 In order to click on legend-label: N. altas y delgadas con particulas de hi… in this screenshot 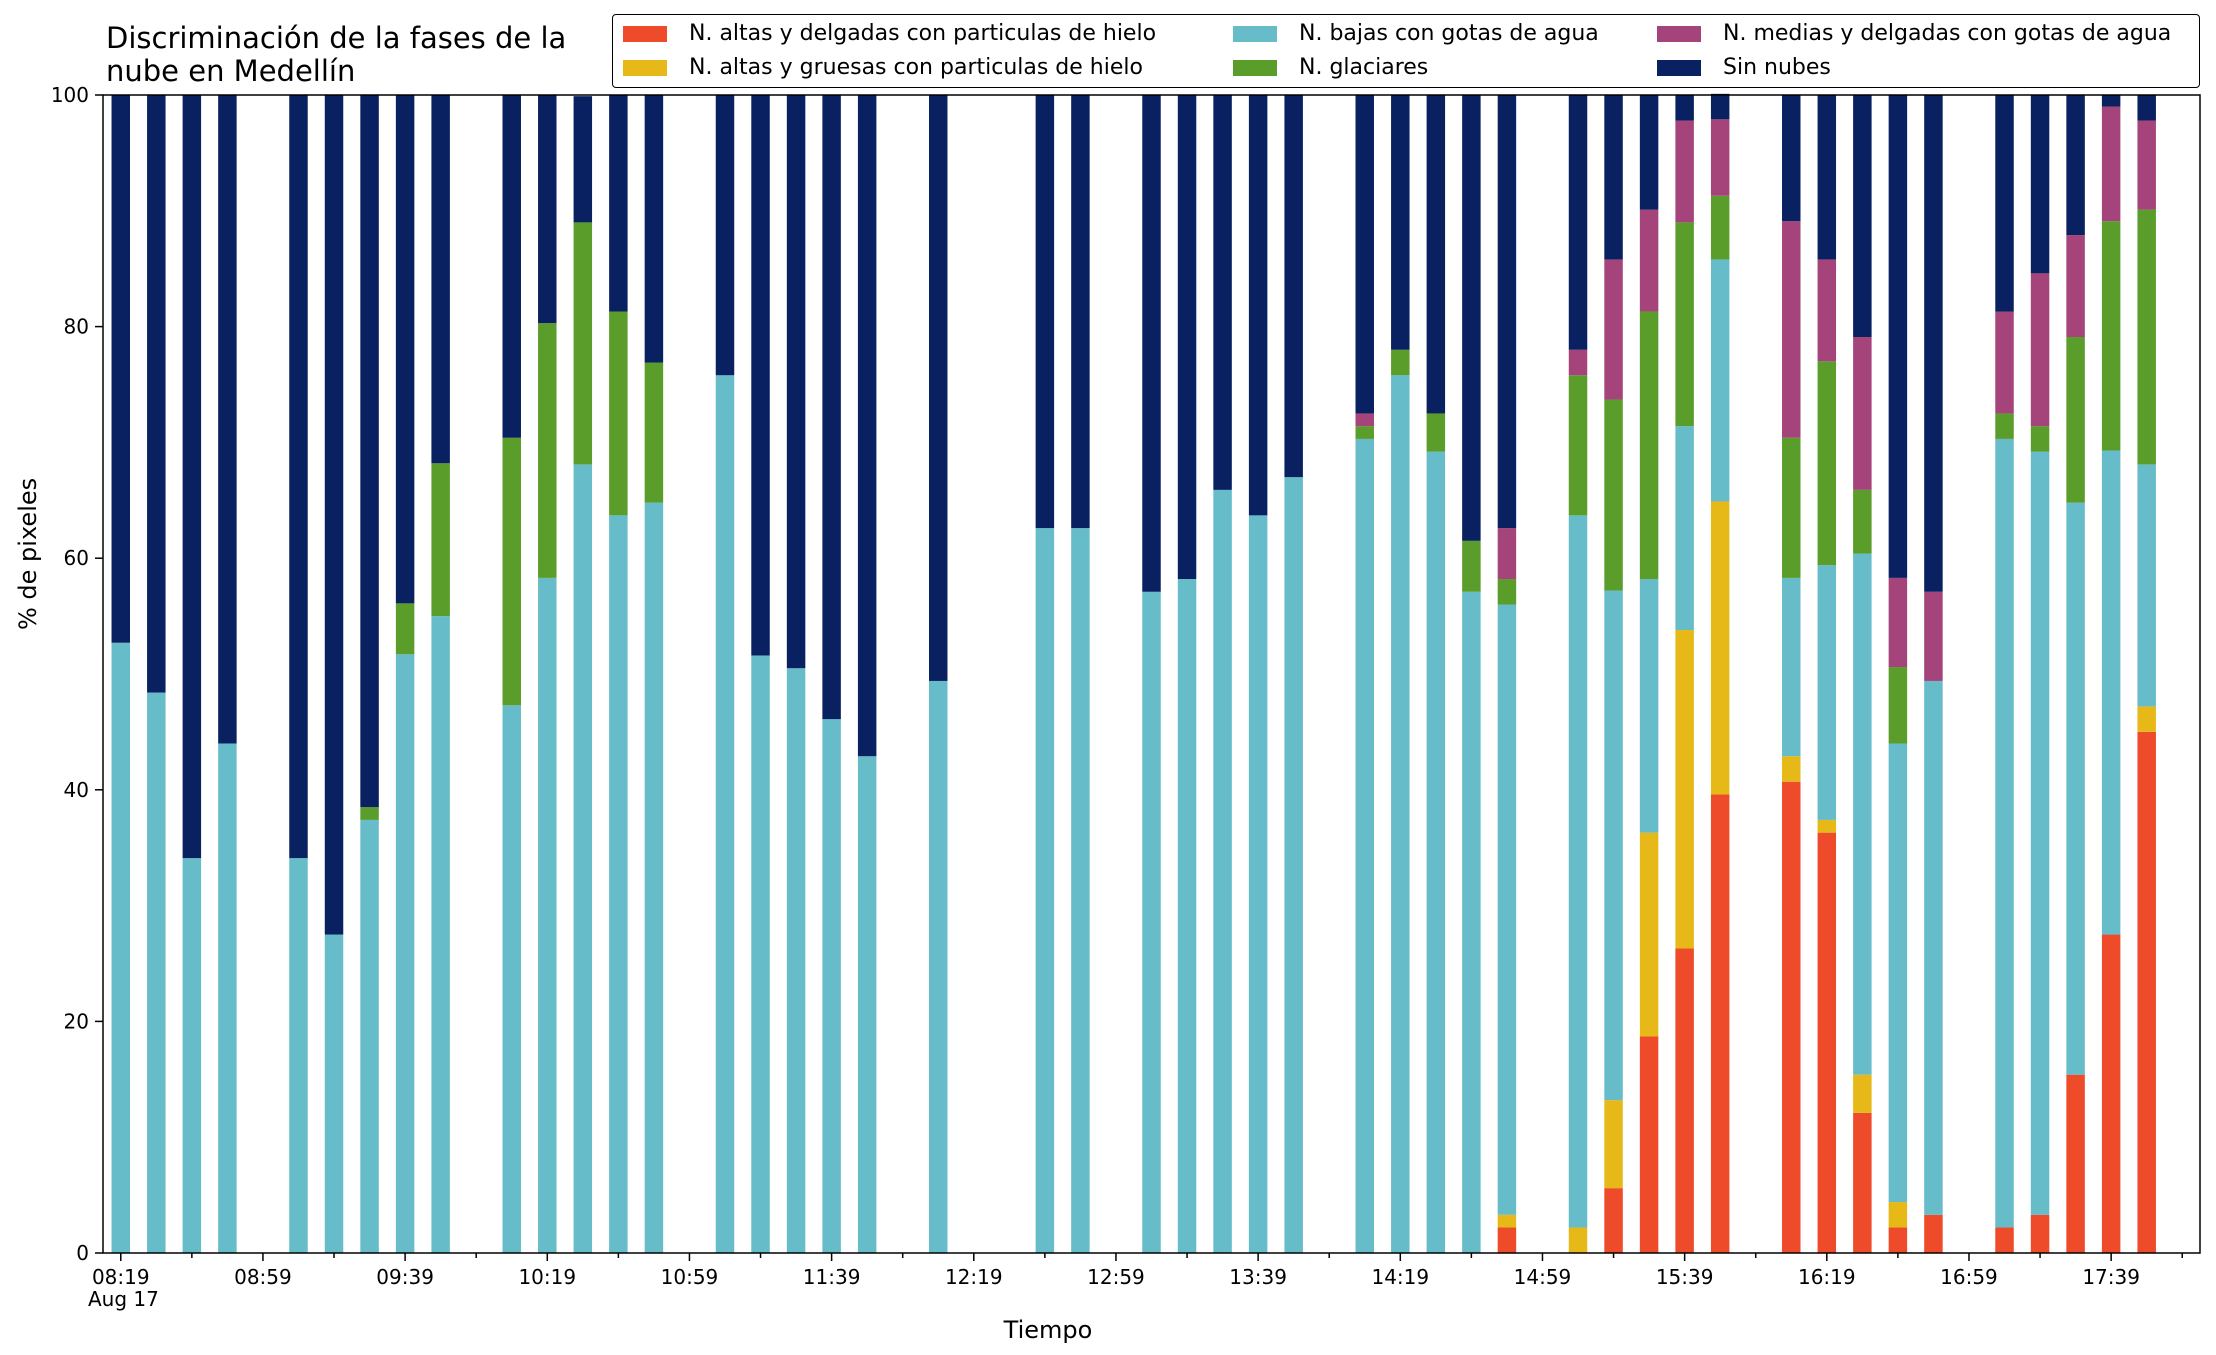, I will do `click(923, 33)`.